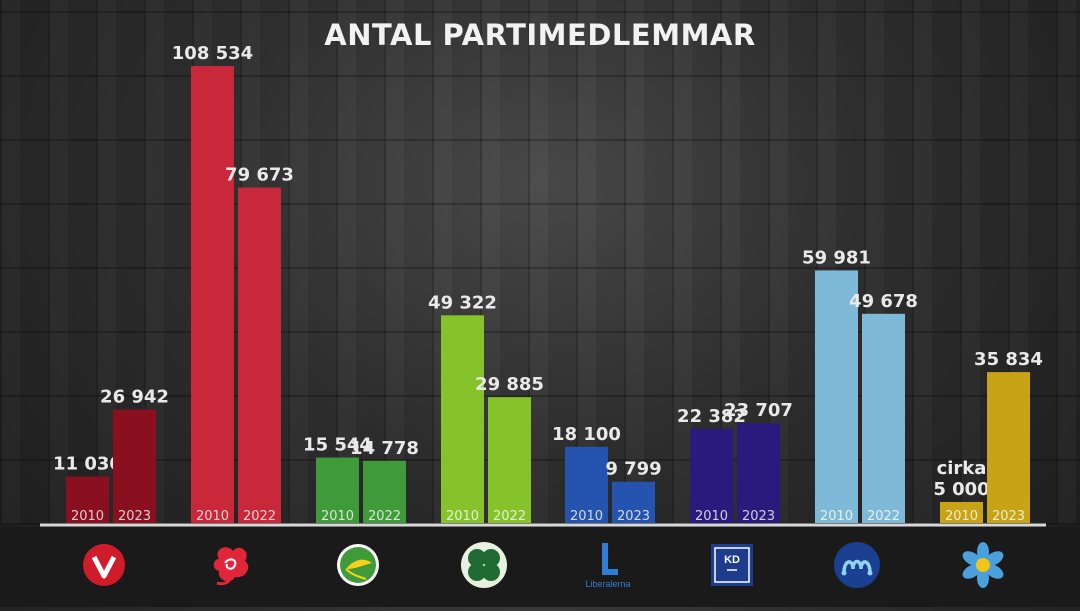  Describe the element at coordinates (134, 397) in the screenshot. I see `bar-value-label: 26 942` at that location.